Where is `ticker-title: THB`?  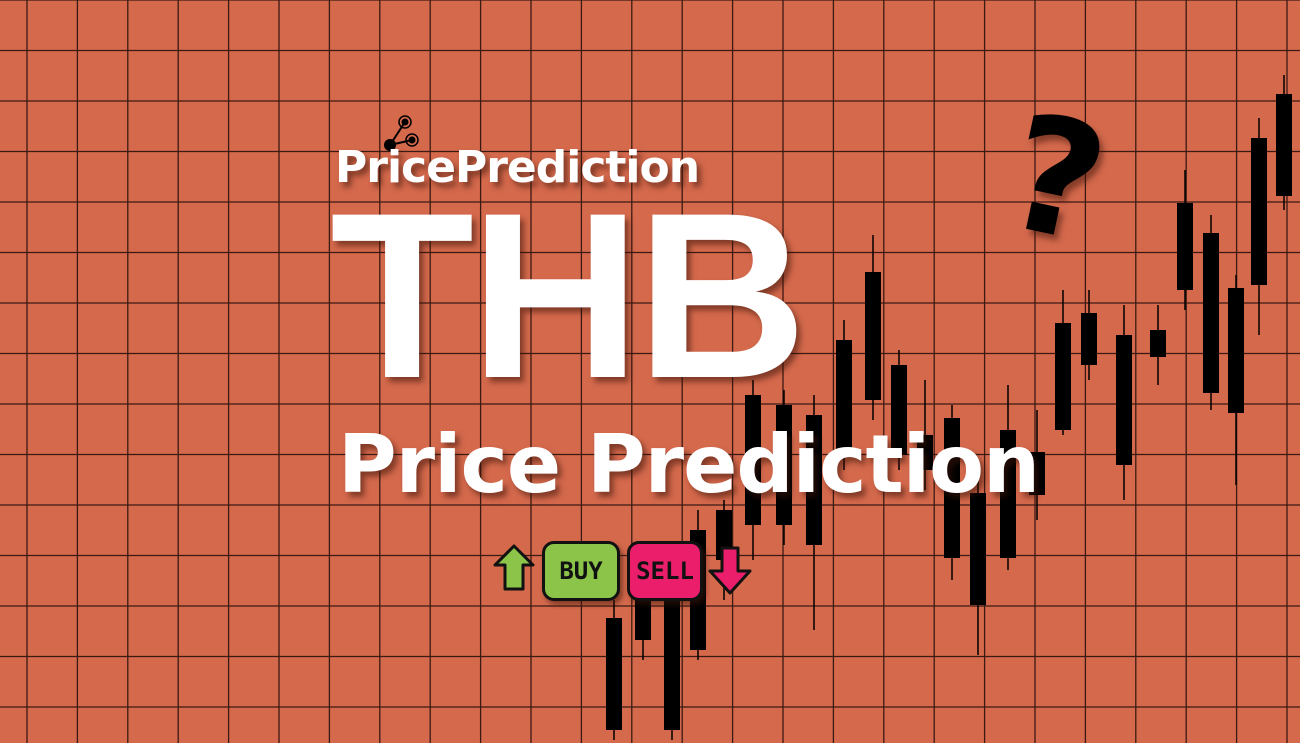 ticker-title: THB is located at coordinates (568, 296).